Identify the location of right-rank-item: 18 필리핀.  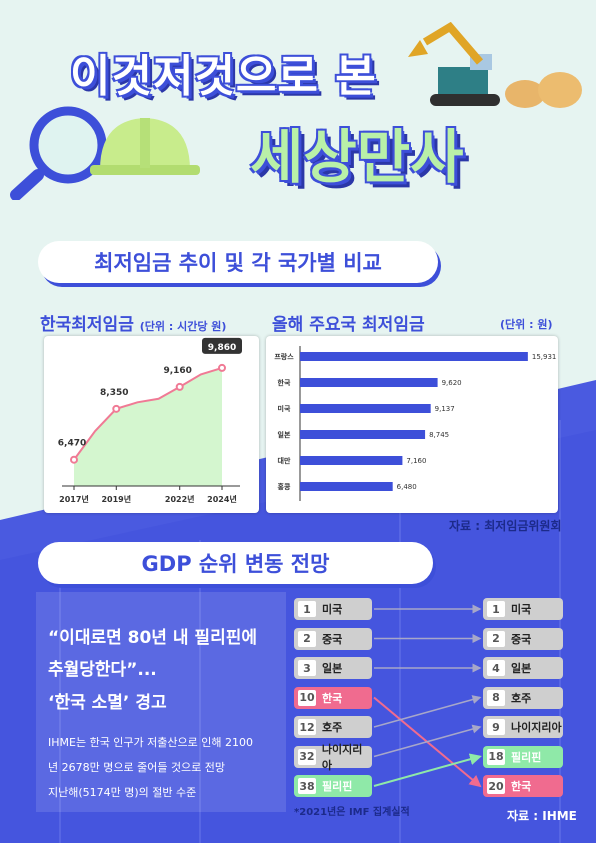
(523, 756).